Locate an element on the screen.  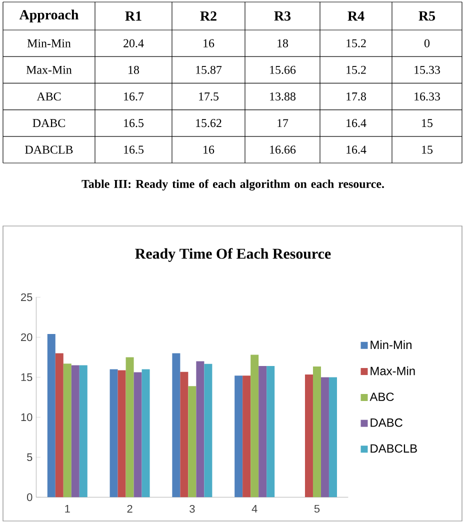
data-label: 15.62 is located at coordinates (209, 123).